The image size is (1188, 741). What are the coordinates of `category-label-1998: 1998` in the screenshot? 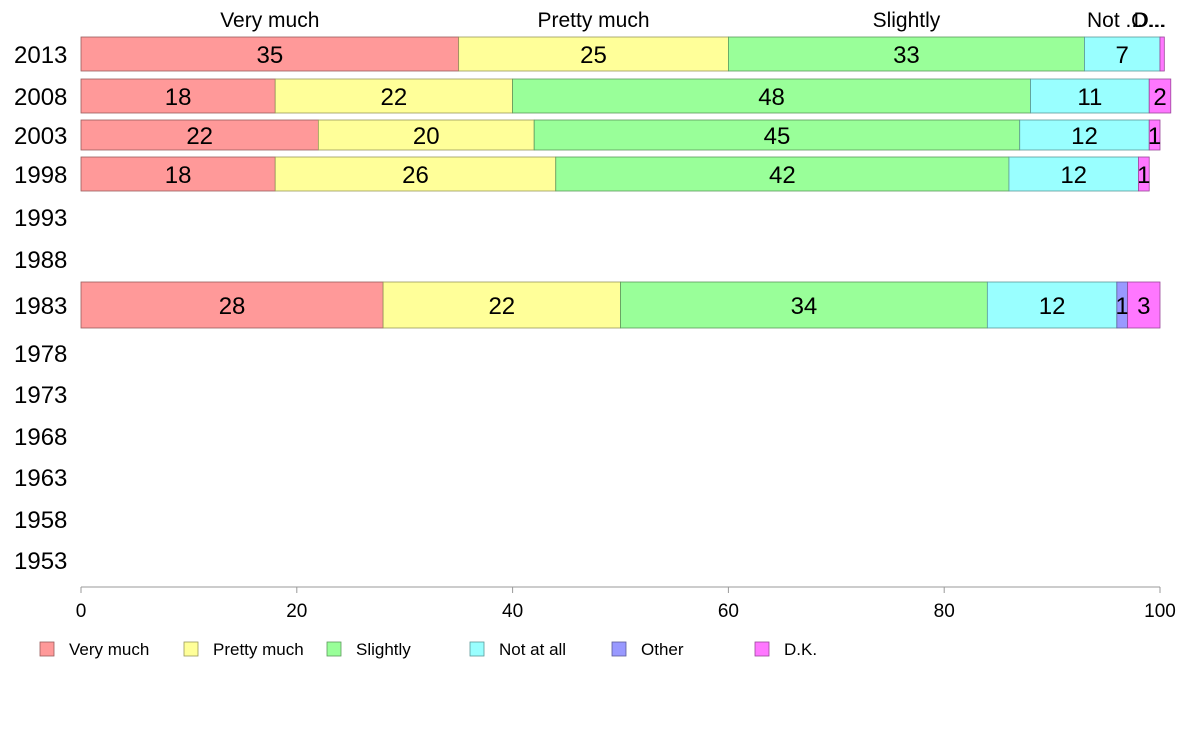 It's located at (40, 175).